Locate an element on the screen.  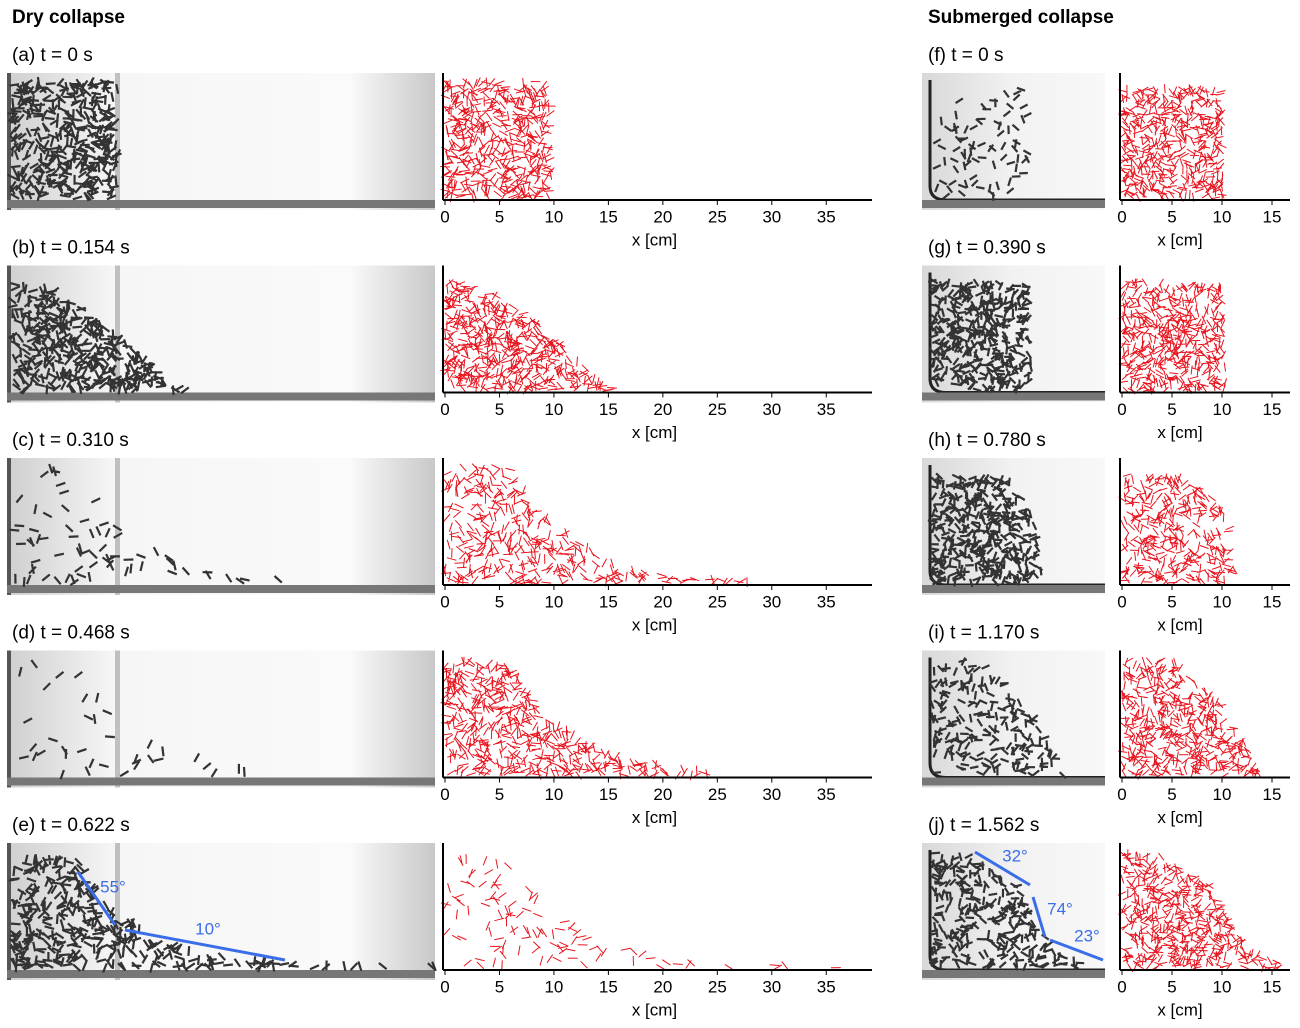
panel-label: (c) t = 0.310 s is located at coordinates (70, 440).